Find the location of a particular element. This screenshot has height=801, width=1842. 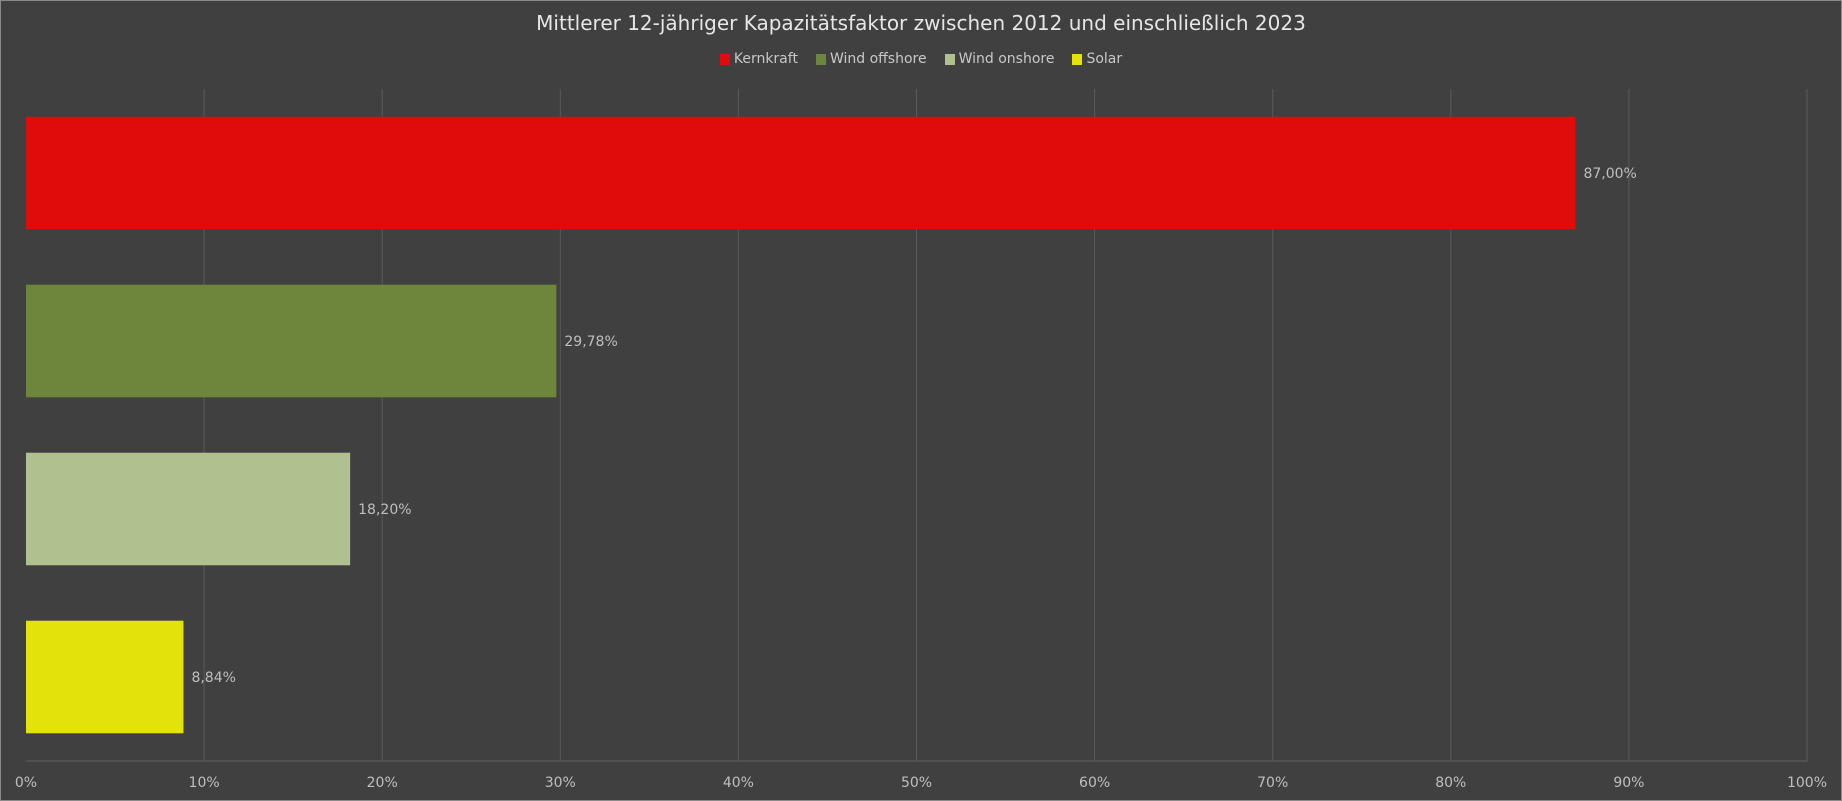

legend-label: Kernkraft is located at coordinates (765, 59).